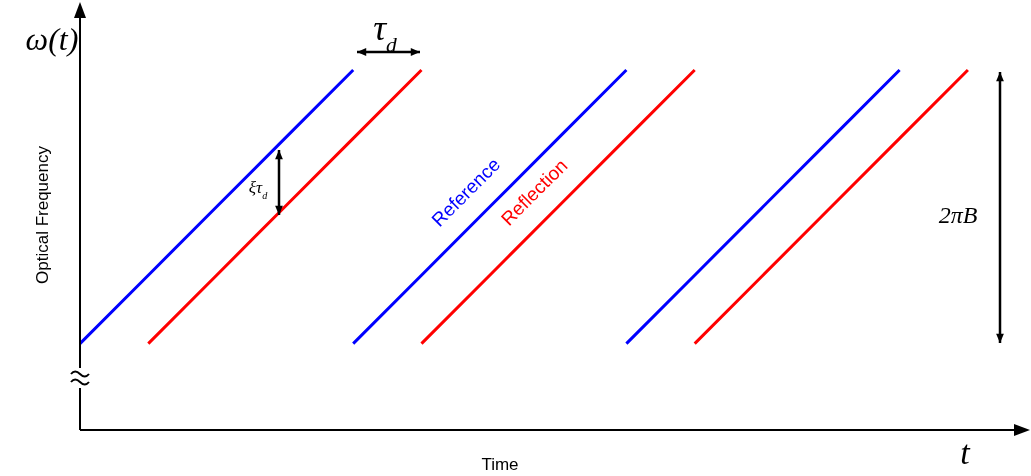  Describe the element at coordinates (958, 215) in the screenshot. I see `annotation: 2πB` at that location.